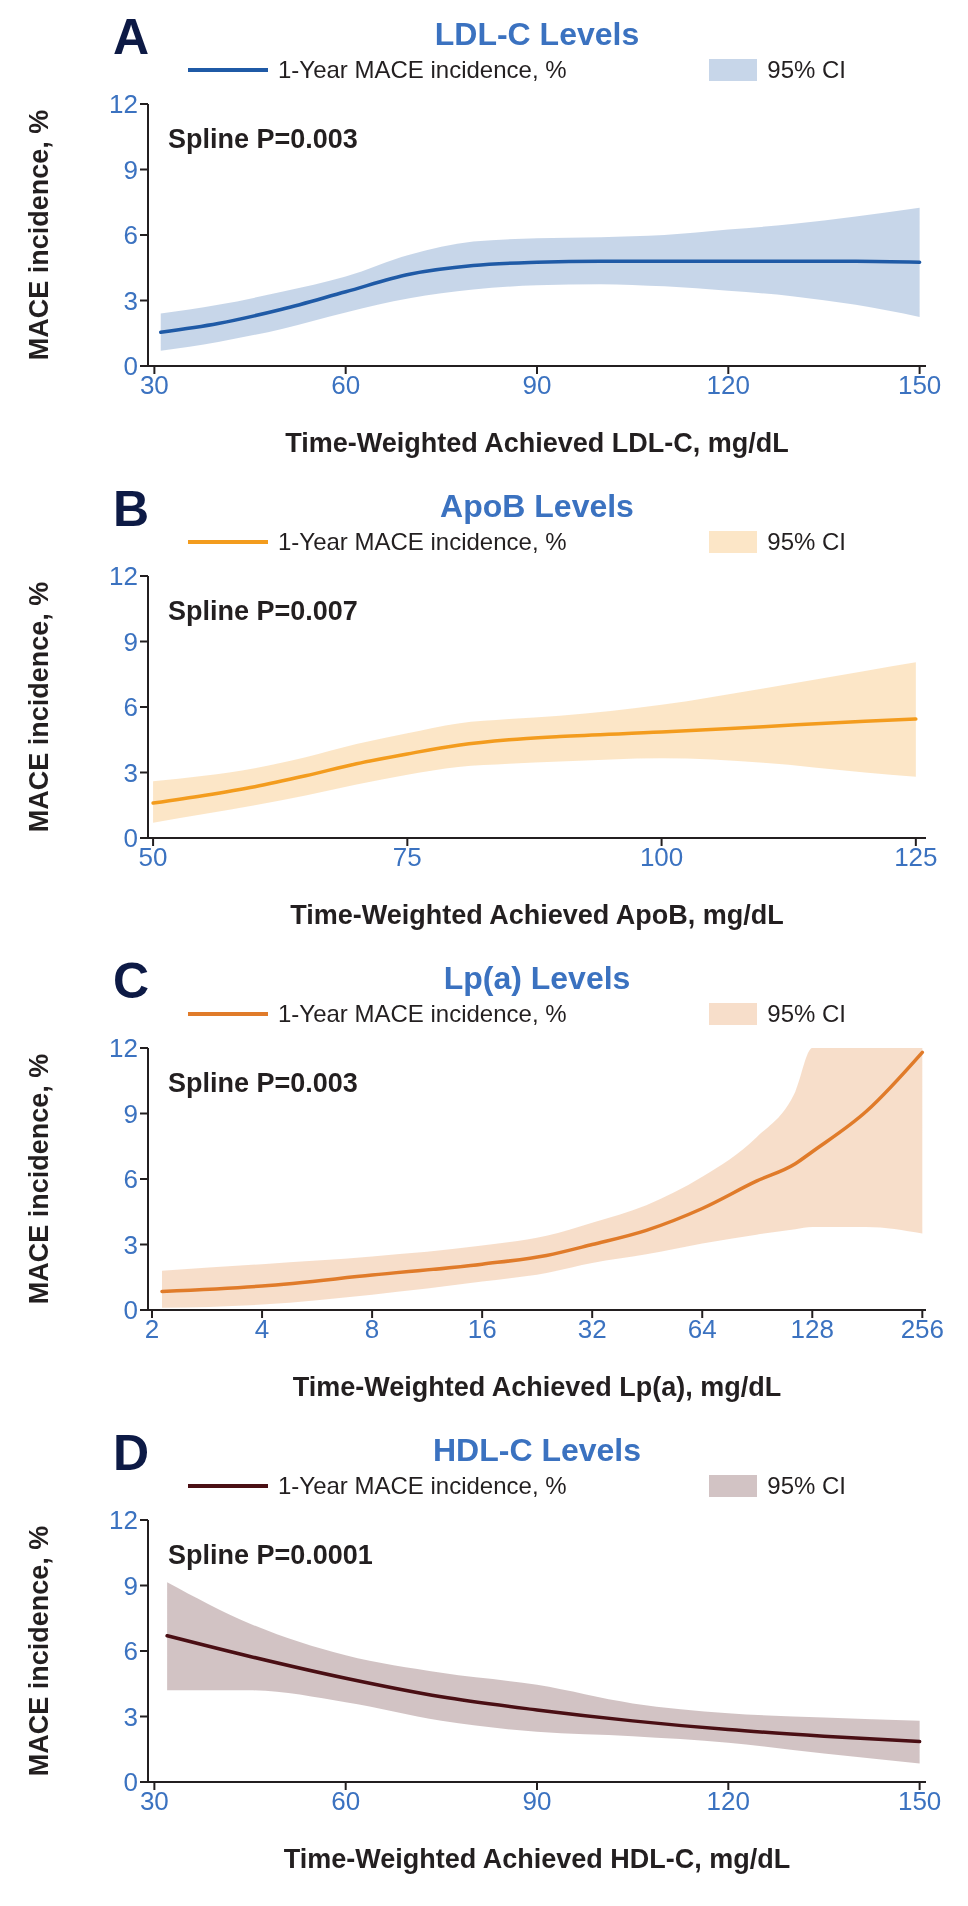 This screenshot has width=968, height=1906. Describe the element at coordinates (537, 443) in the screenshot. I see `x-axis-title: Time-Weighted Achieved LDL-C, mg/dL` at that location.